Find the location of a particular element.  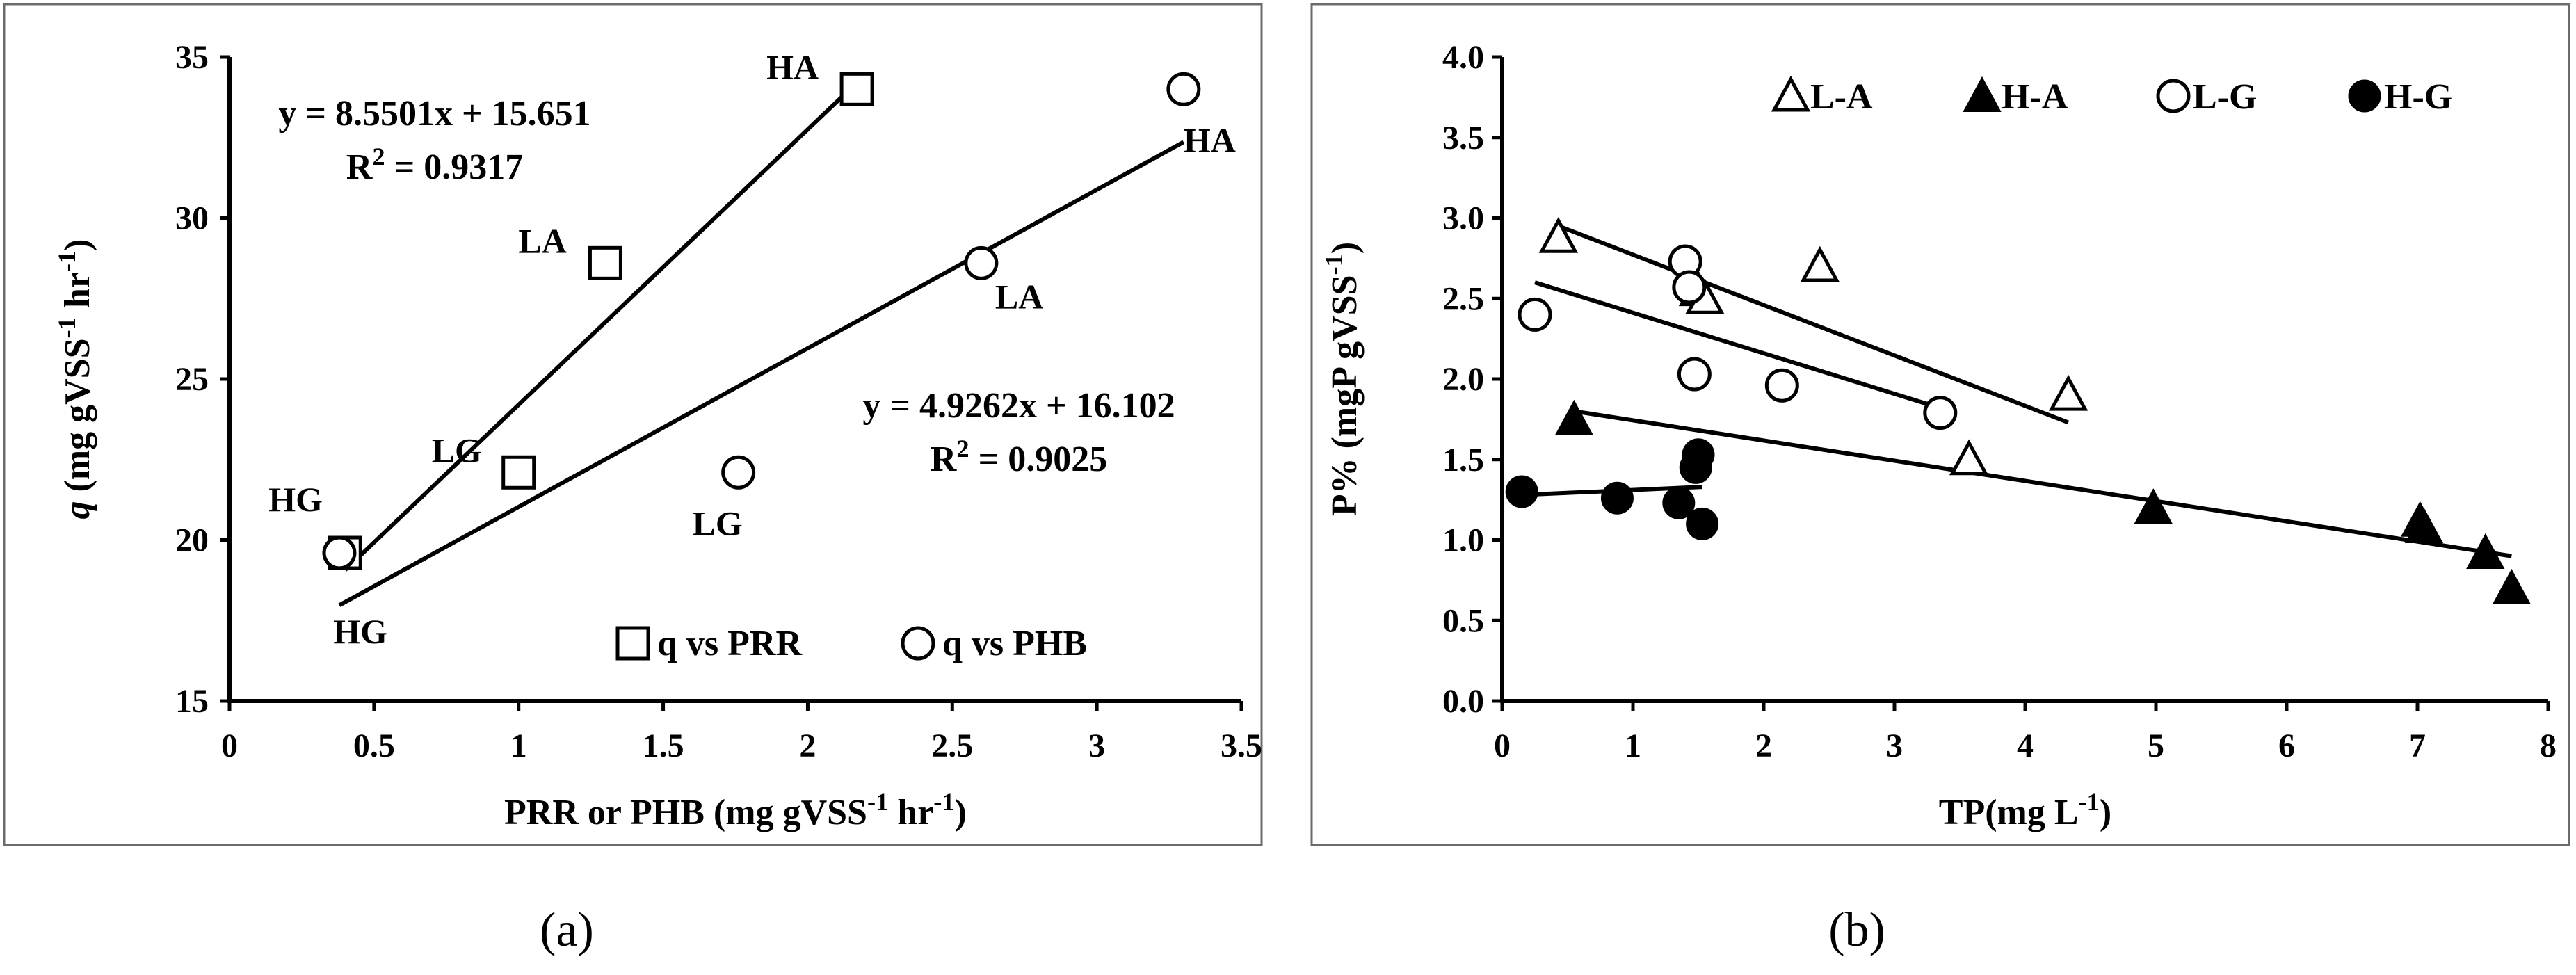

equation-prr: y = 8.5501x + 15.651 is located at coordinates (434, 114).